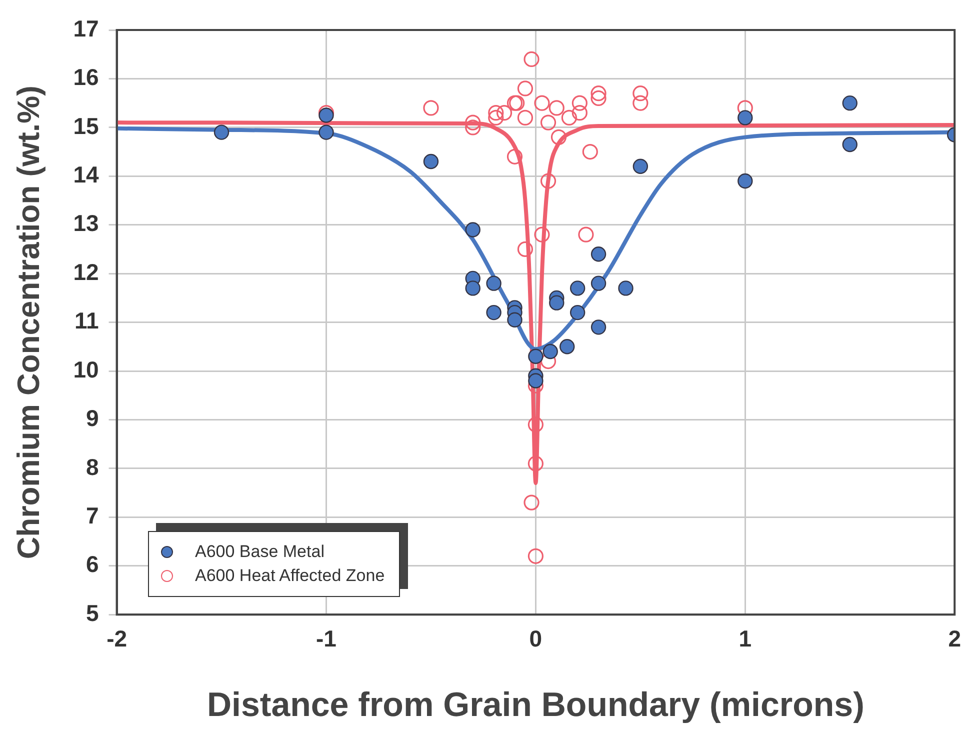 Image resolution: width=973 pixels, height=737 pixels. I want to click on x-axis-title: Distance from Grain Boundary (microns), so click(535, 705).